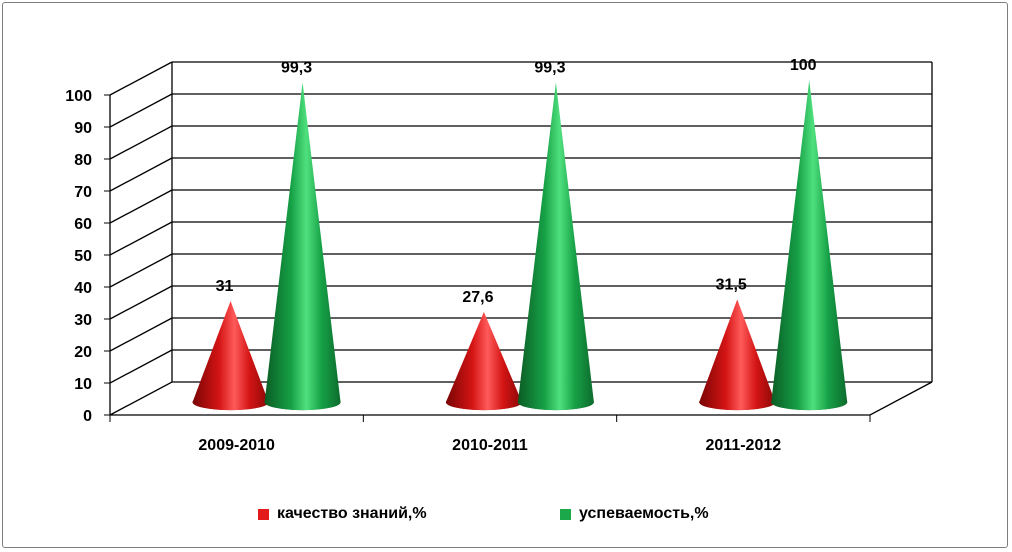 The image size is (1012, 552). Describe the element at coordinates (83, 224) in the screenshot. I see `y-tick-label: 60` at that location.